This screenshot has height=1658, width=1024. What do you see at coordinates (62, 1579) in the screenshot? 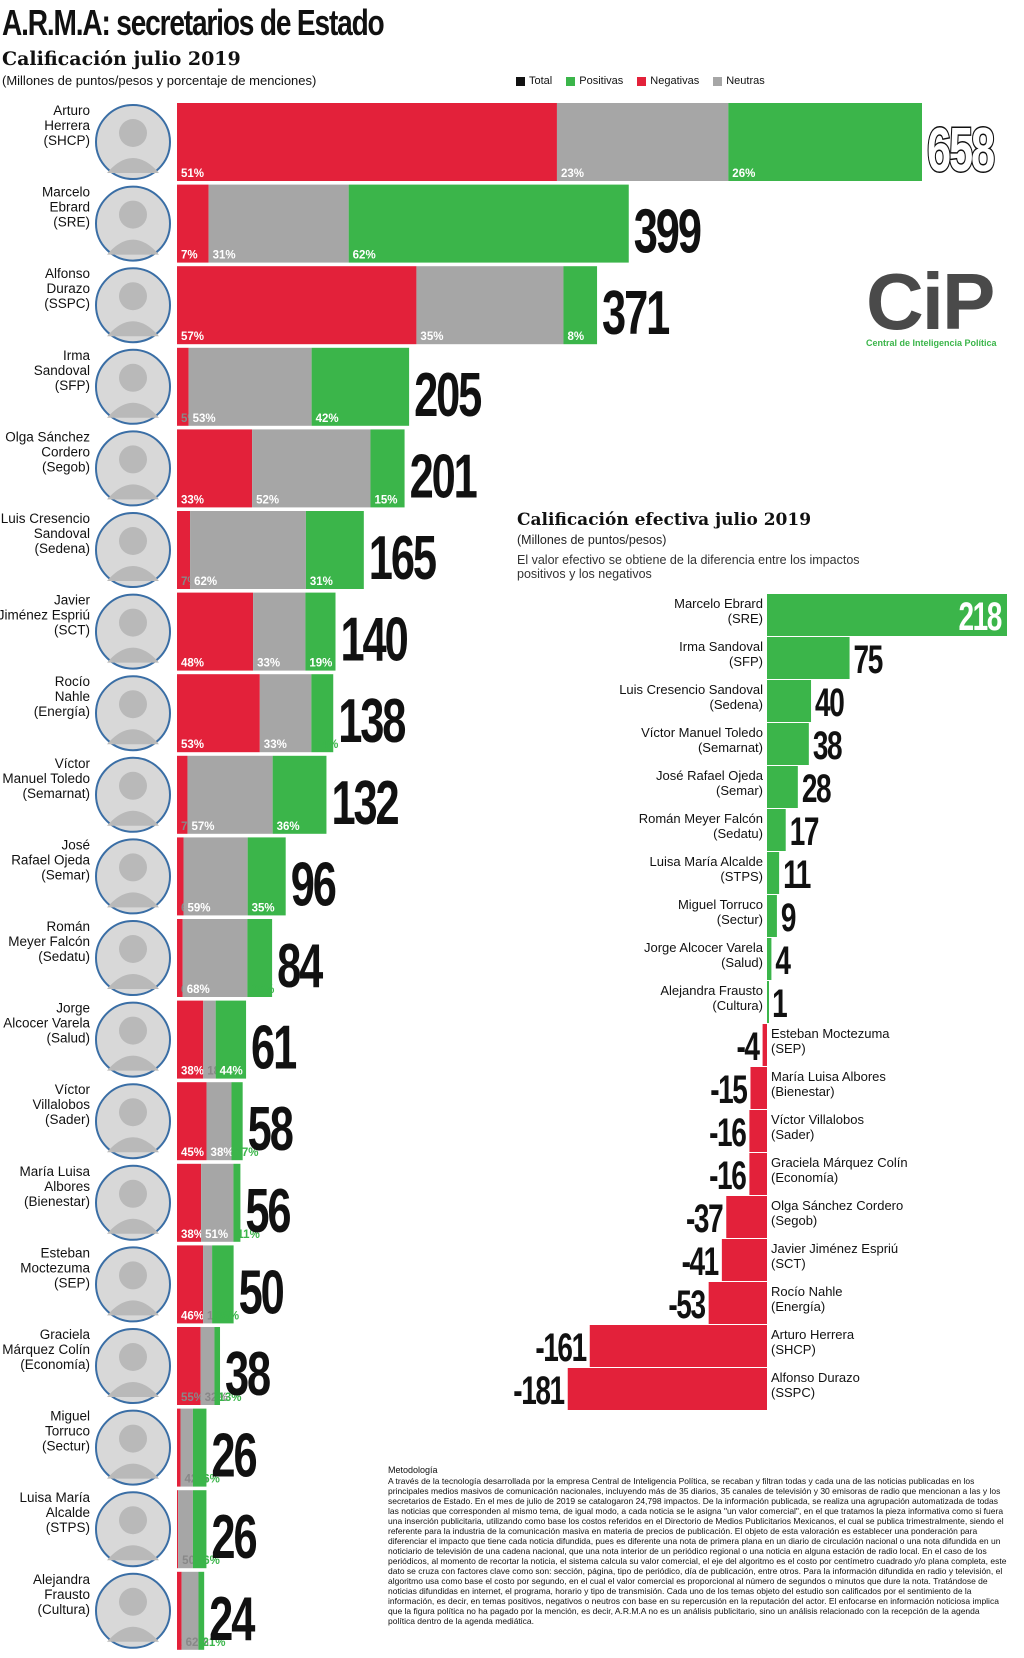
I see `secretary-name-line: Alejandra` at bounding box center [62, 1579].